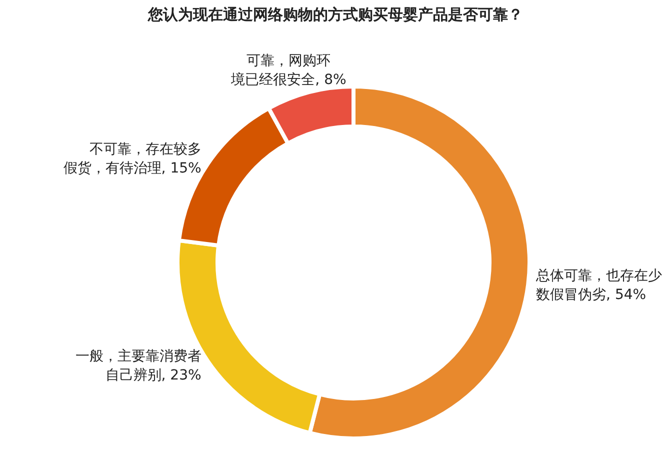  Describe the element at coordinates (138, 366) in the screenshot. I see `slice-label: 一般，主要靠消费者自己辨别, 23%` at that location.